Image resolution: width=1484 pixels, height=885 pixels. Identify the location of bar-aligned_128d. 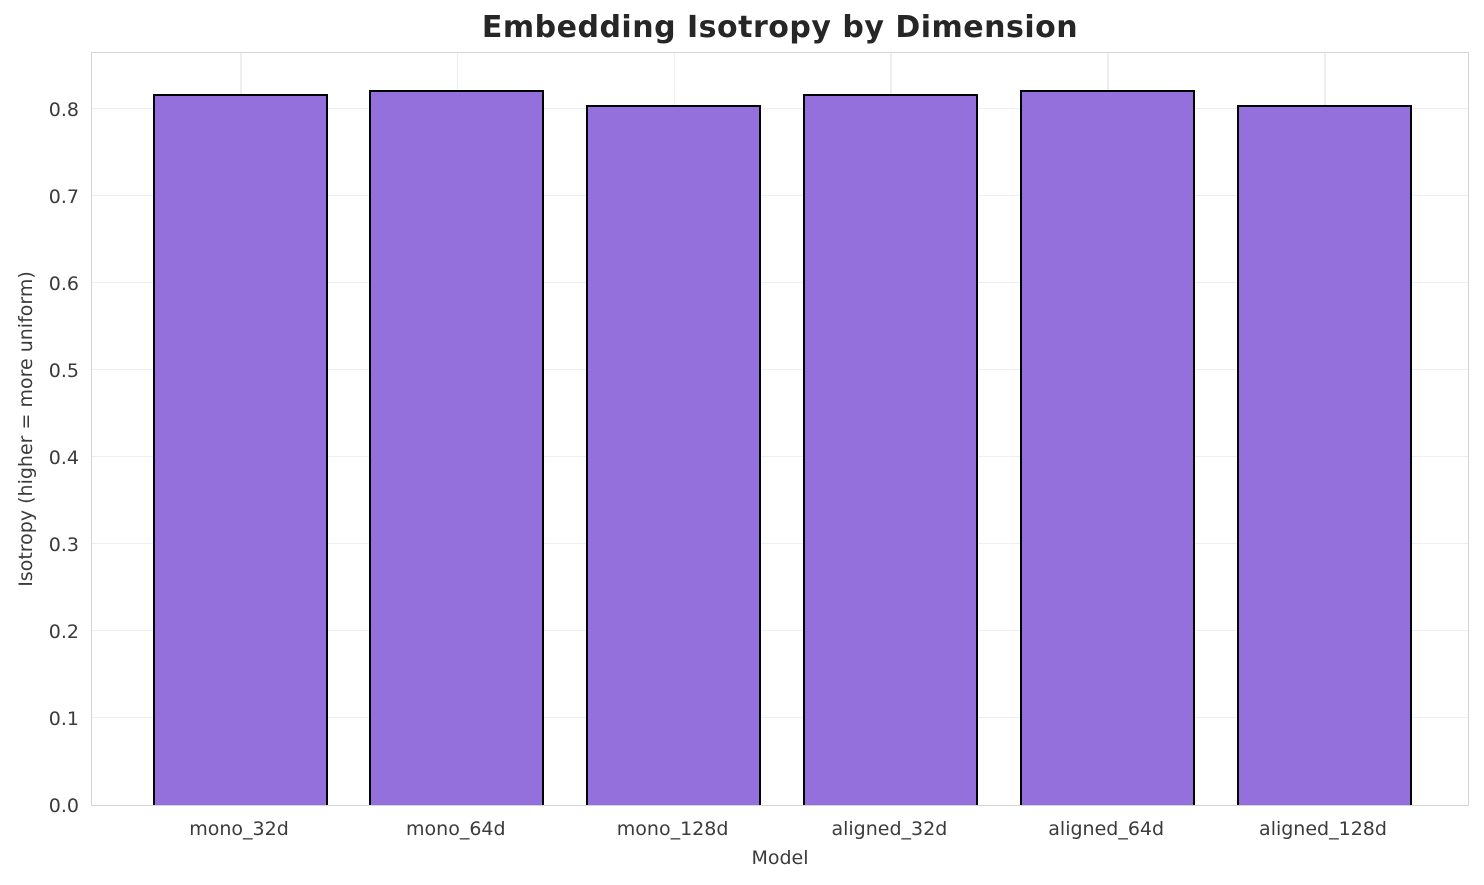
(1324, 454).